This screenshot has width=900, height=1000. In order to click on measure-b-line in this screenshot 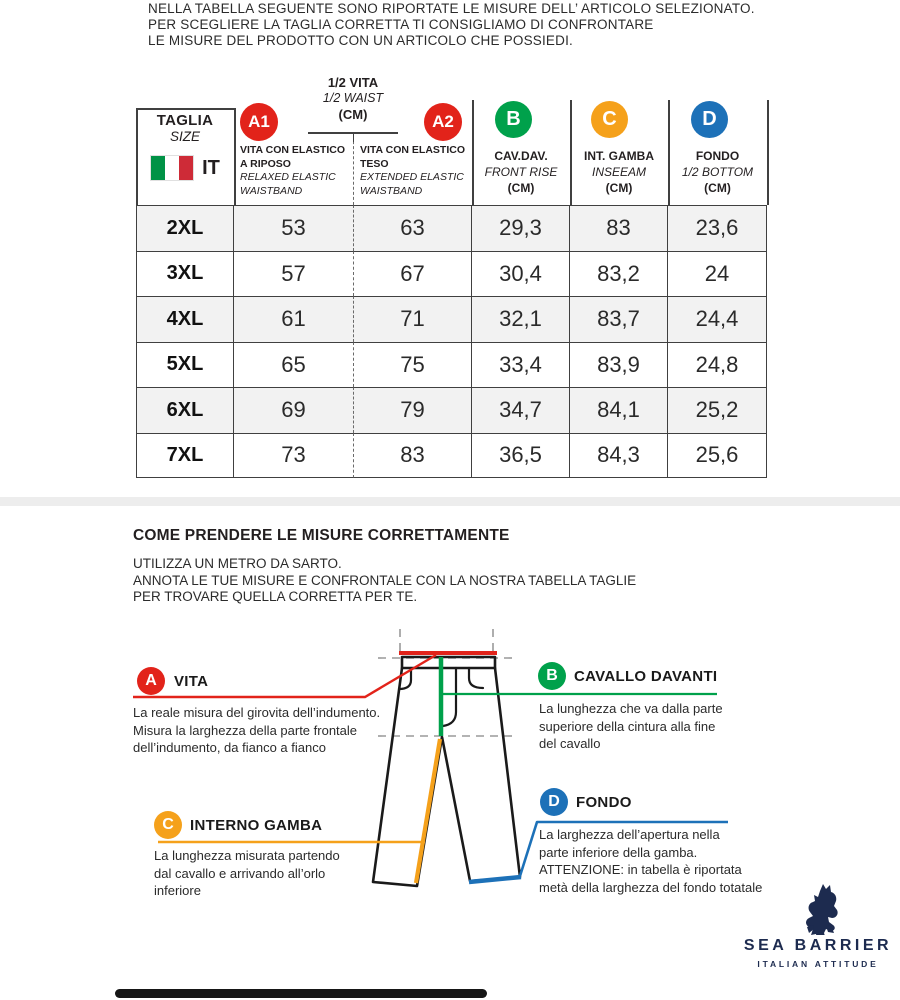, I will do `click(577, 696)`.